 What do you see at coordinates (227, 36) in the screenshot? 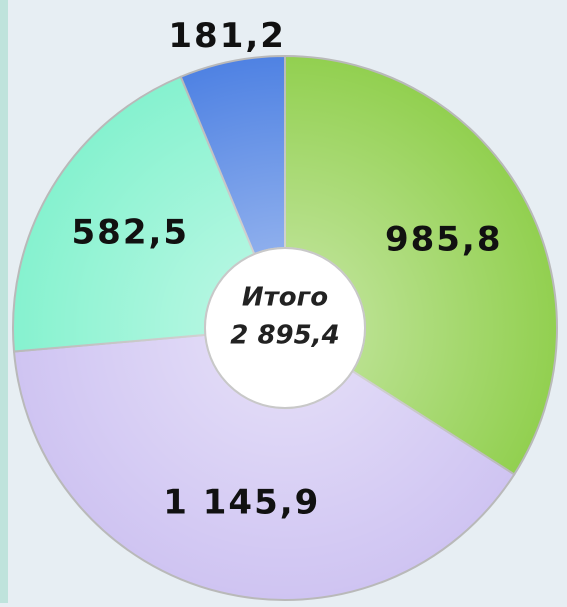
I see `value-label: 181,2` at bounding box center [227, 36].